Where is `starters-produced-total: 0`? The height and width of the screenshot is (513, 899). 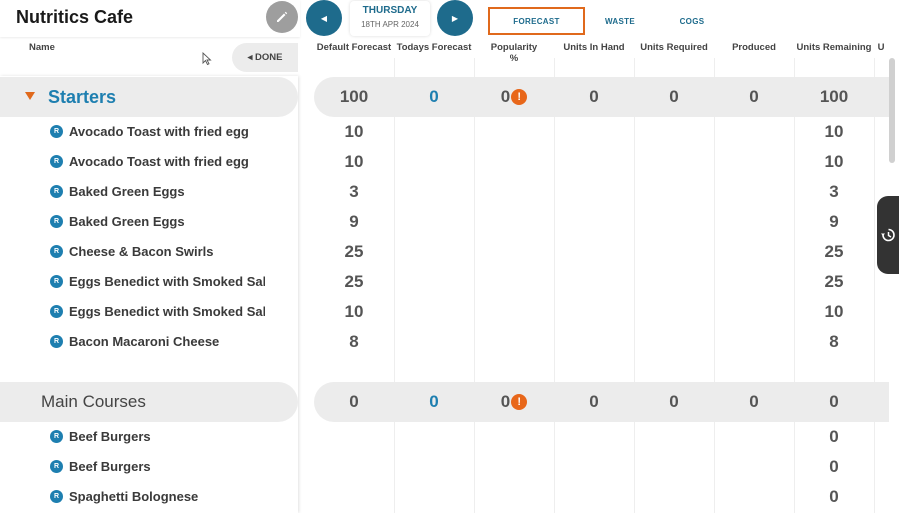 starters-produced-total: 0 is located at coordinates (754, 96).